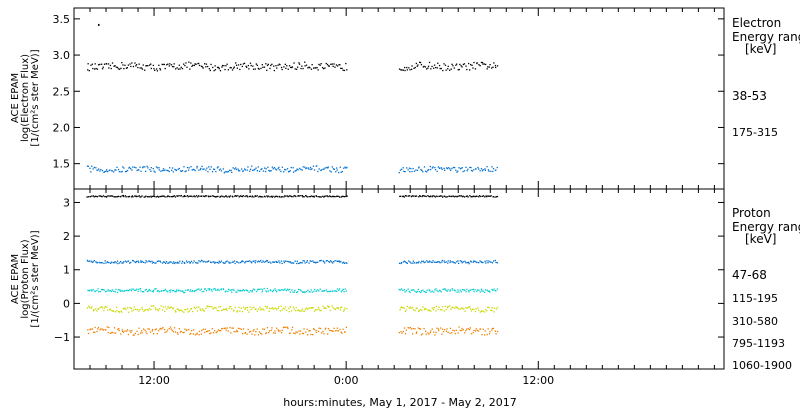 Image resolution: width=800 pixels, height=410 pixels. Describe the element at coordinates (62, 19) in the screenshot. I see `ytick-label: 3.5` at that location.